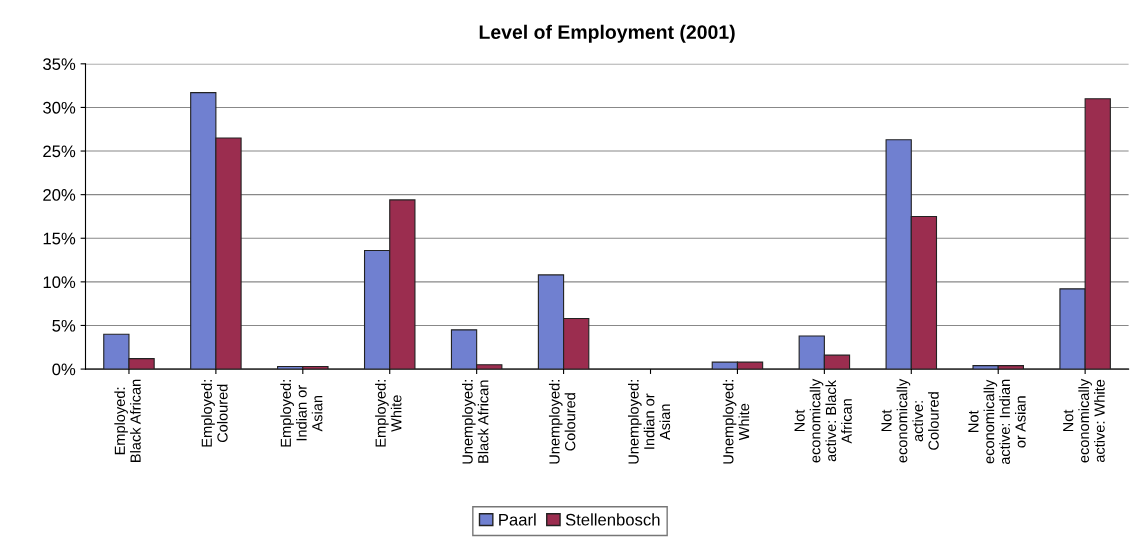 This screenshot has height=555, width=1140. I want to click on x-tick-label: Unemployed: Black African, so click(475, 422).